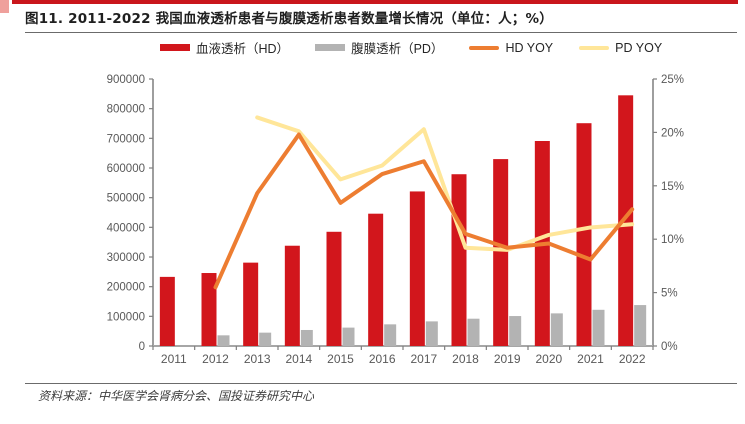 This screenshot has height=424, width=745. What do you see at coordinates (176, 396) in the screenshot?
I see `source-note: 资料来源：中华医学会肾病分会、国投证券研究中心` at bounding box center [176, 396].